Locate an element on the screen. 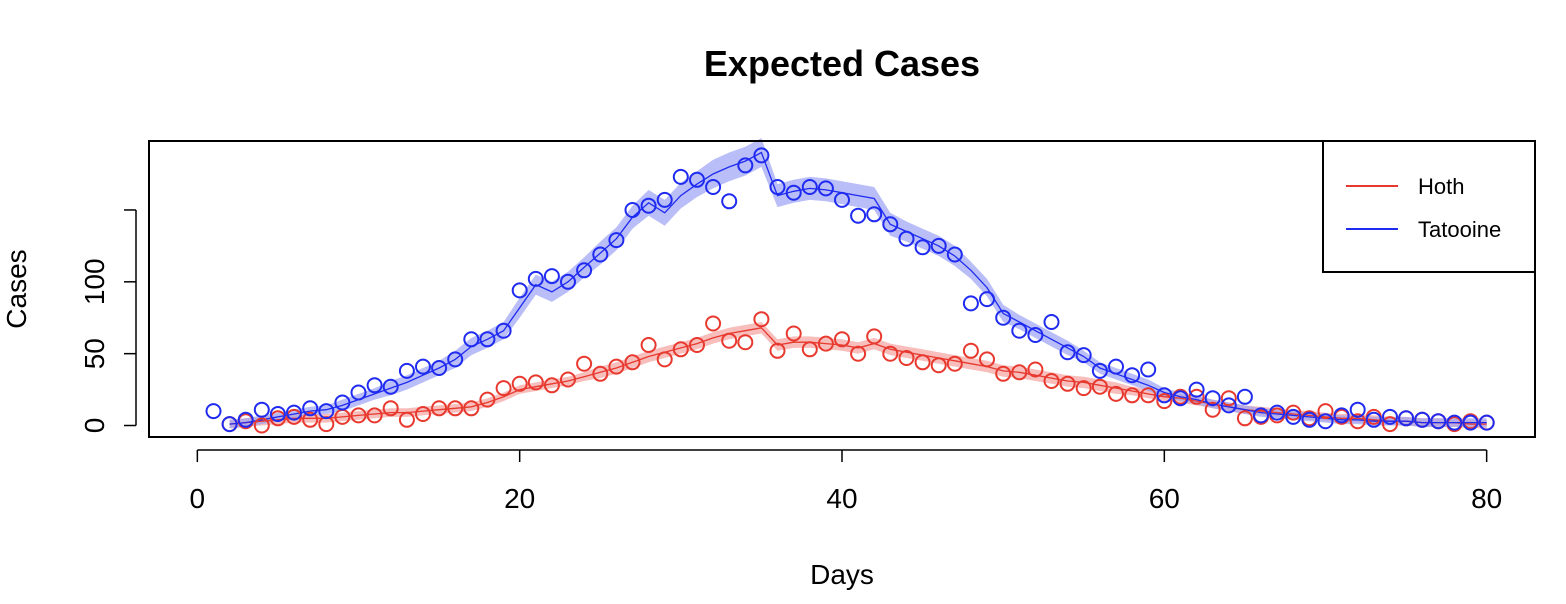 The image size is (1566, 604). legend: Hoth Tatooine is located at coordinates (1429, 206).